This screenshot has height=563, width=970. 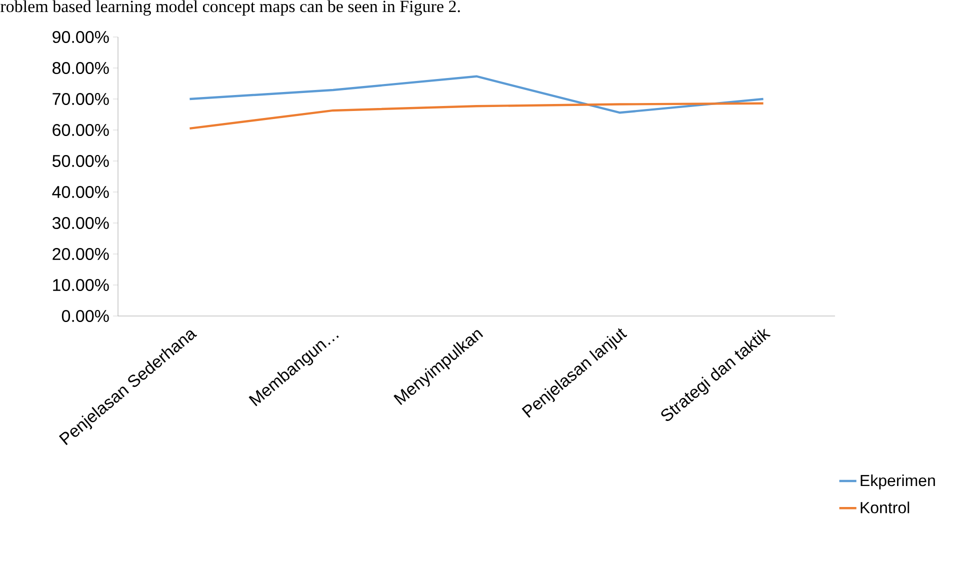 What do you see at coordinates (81, 285) in the screenshot?
I see `y-tick-label: 10.00%` at bounding box center [81, 285].